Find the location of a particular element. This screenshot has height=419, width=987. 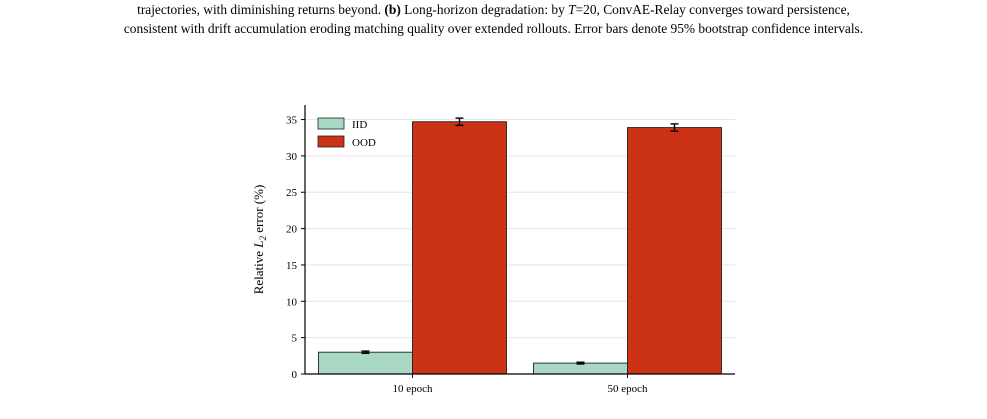

legend-label-ood: OOD is located at coordinates (364, 143).